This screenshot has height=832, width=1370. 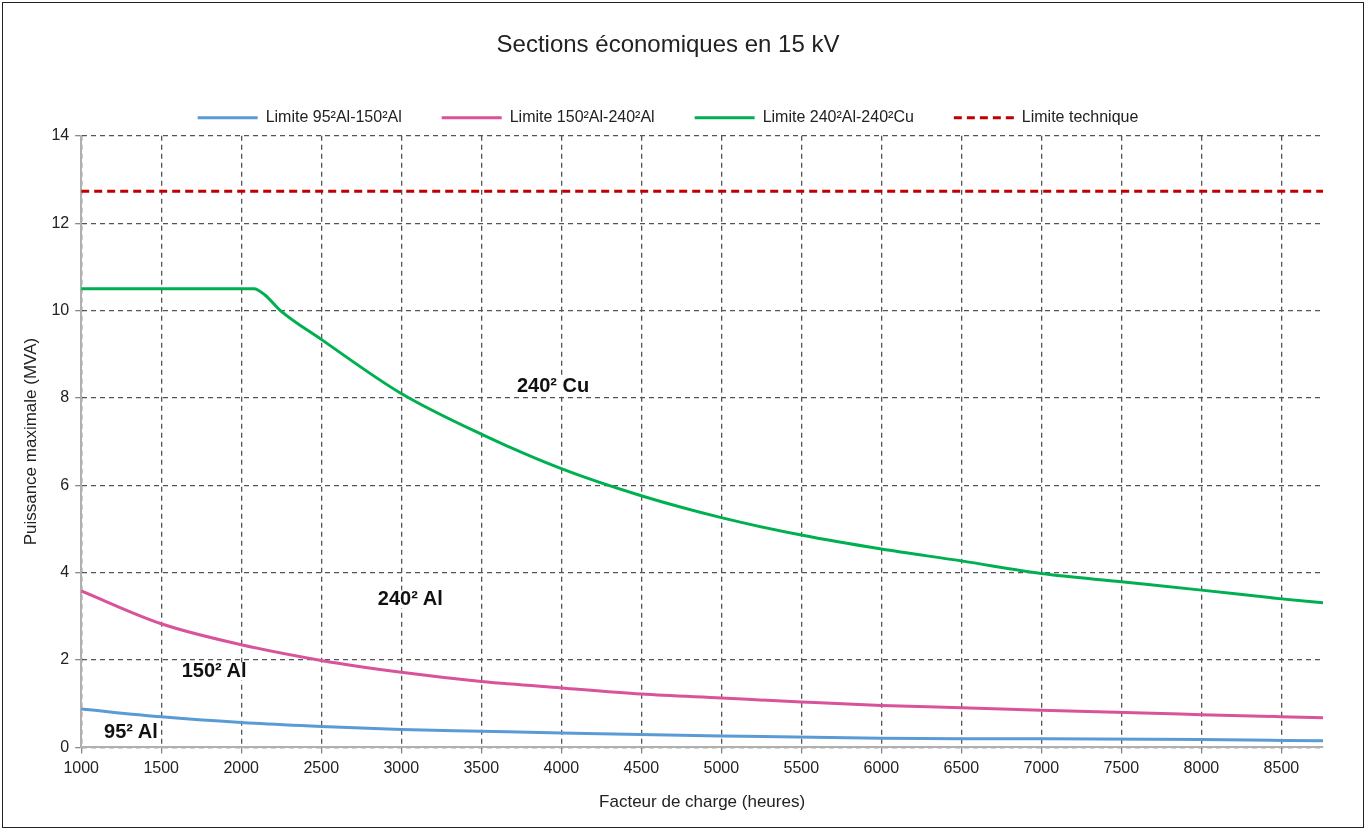 I want to click on x-tick-label: 6000, so click(x=881, y=768).